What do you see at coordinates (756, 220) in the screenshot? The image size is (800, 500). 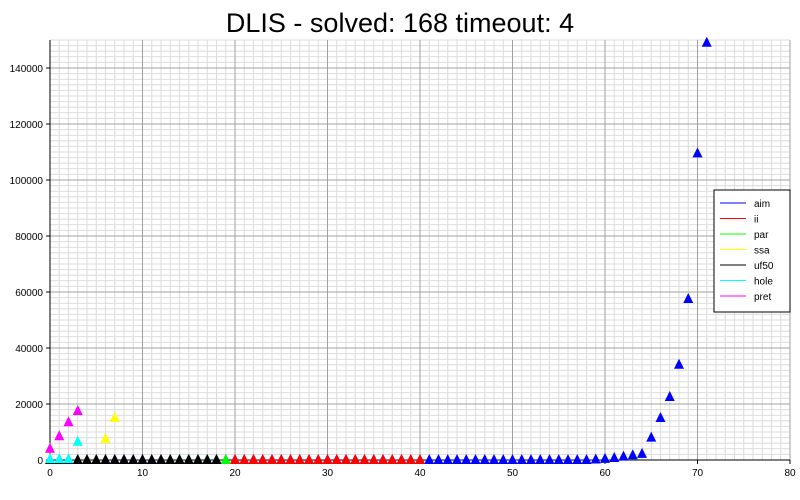 I see `legend-label-ii: ii` at bounding box center [756, 220].